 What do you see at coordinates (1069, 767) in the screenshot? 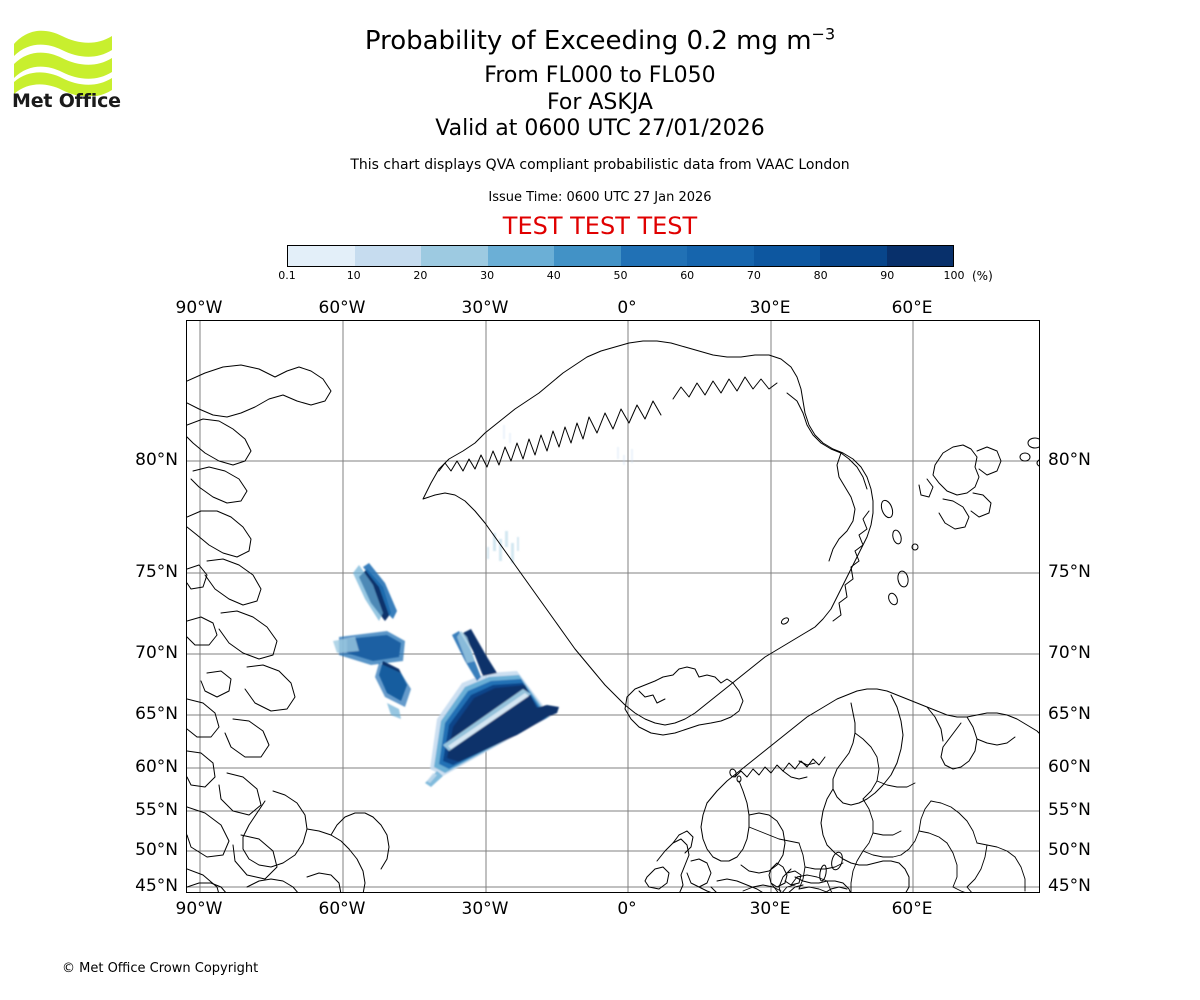
I see `lat-label-right-60°N: 60°N` at bounding box center [1069, 767].